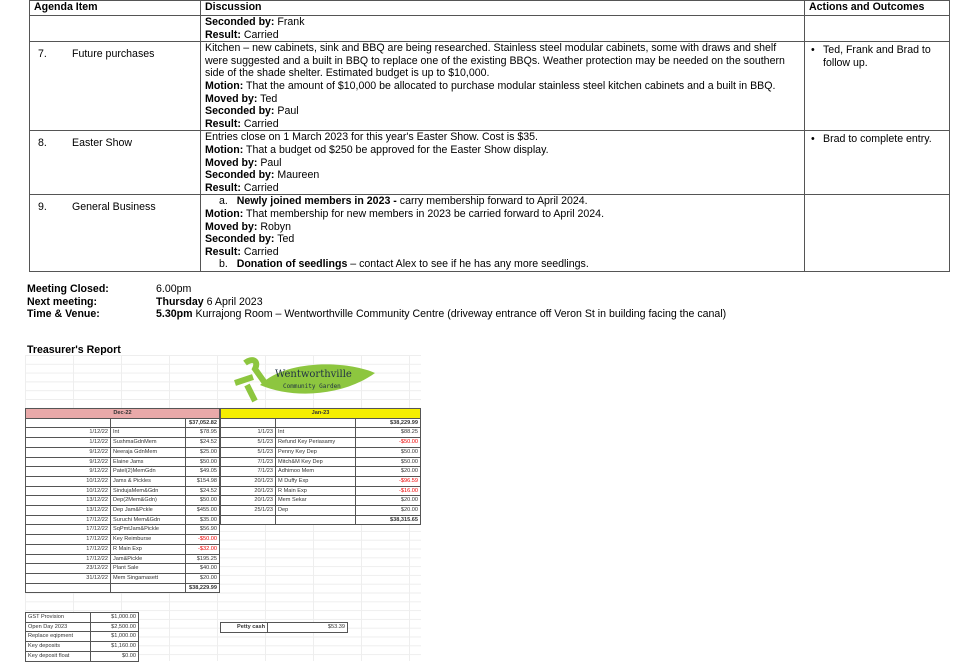 The height and width of the screenshot is (662, 957). Describe the element at coordinates (115, 8) in the screenshot. I see `header-agenda-item: Agenda Item` at that location.